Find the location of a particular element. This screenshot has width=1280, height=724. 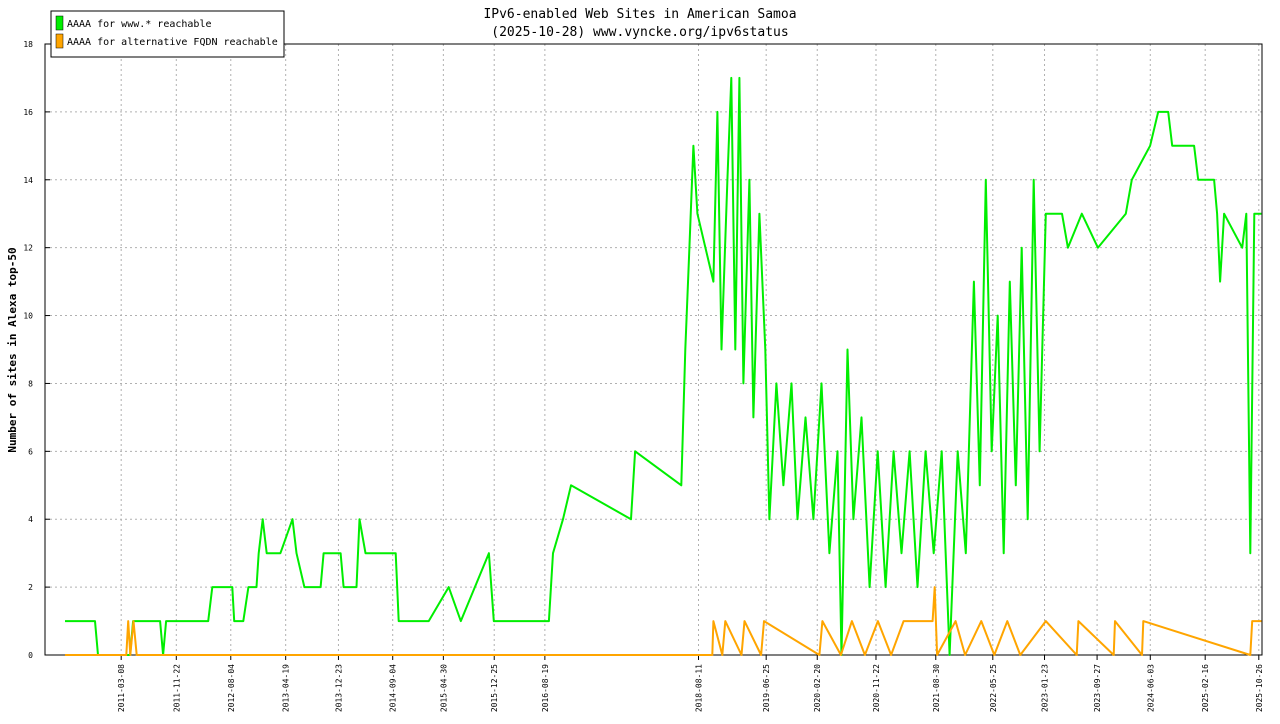

y-tick-label: 4 is located at coordinates (30, 519).